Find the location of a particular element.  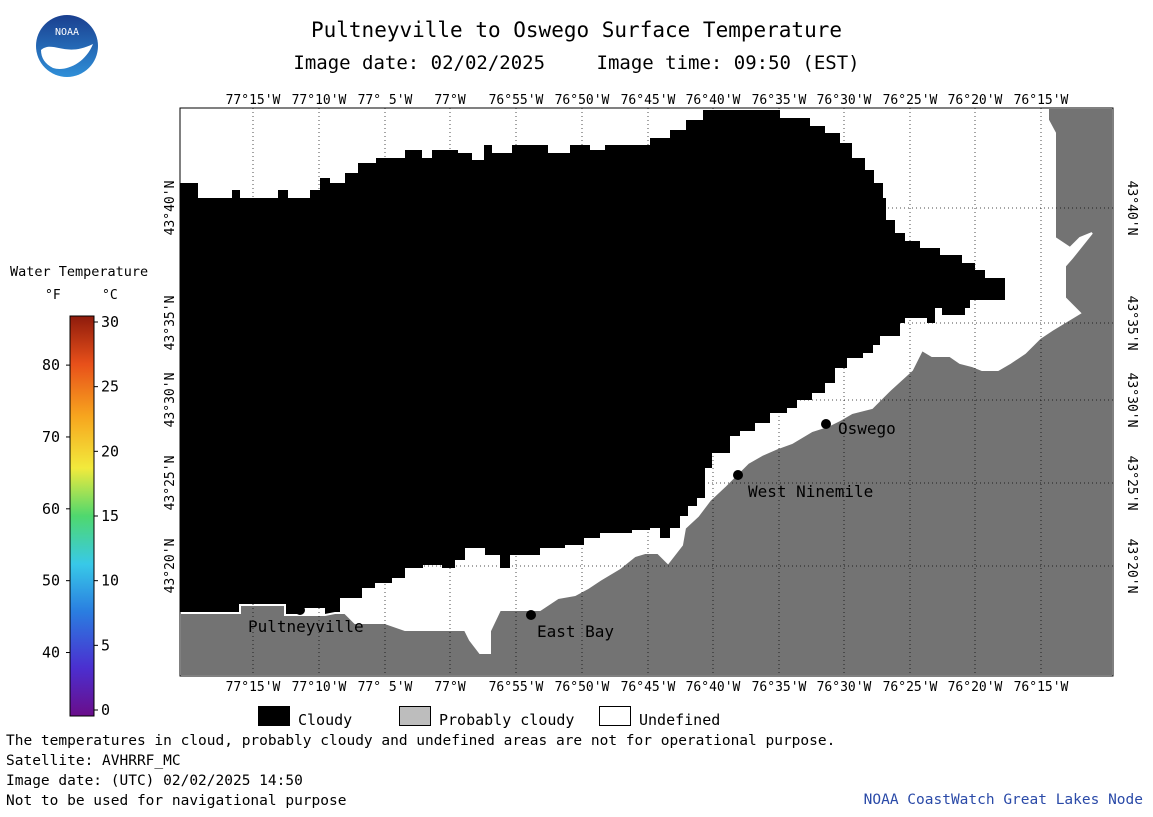

lon-label-bottom: 76°15'W is located at coordinates (1041, 687).